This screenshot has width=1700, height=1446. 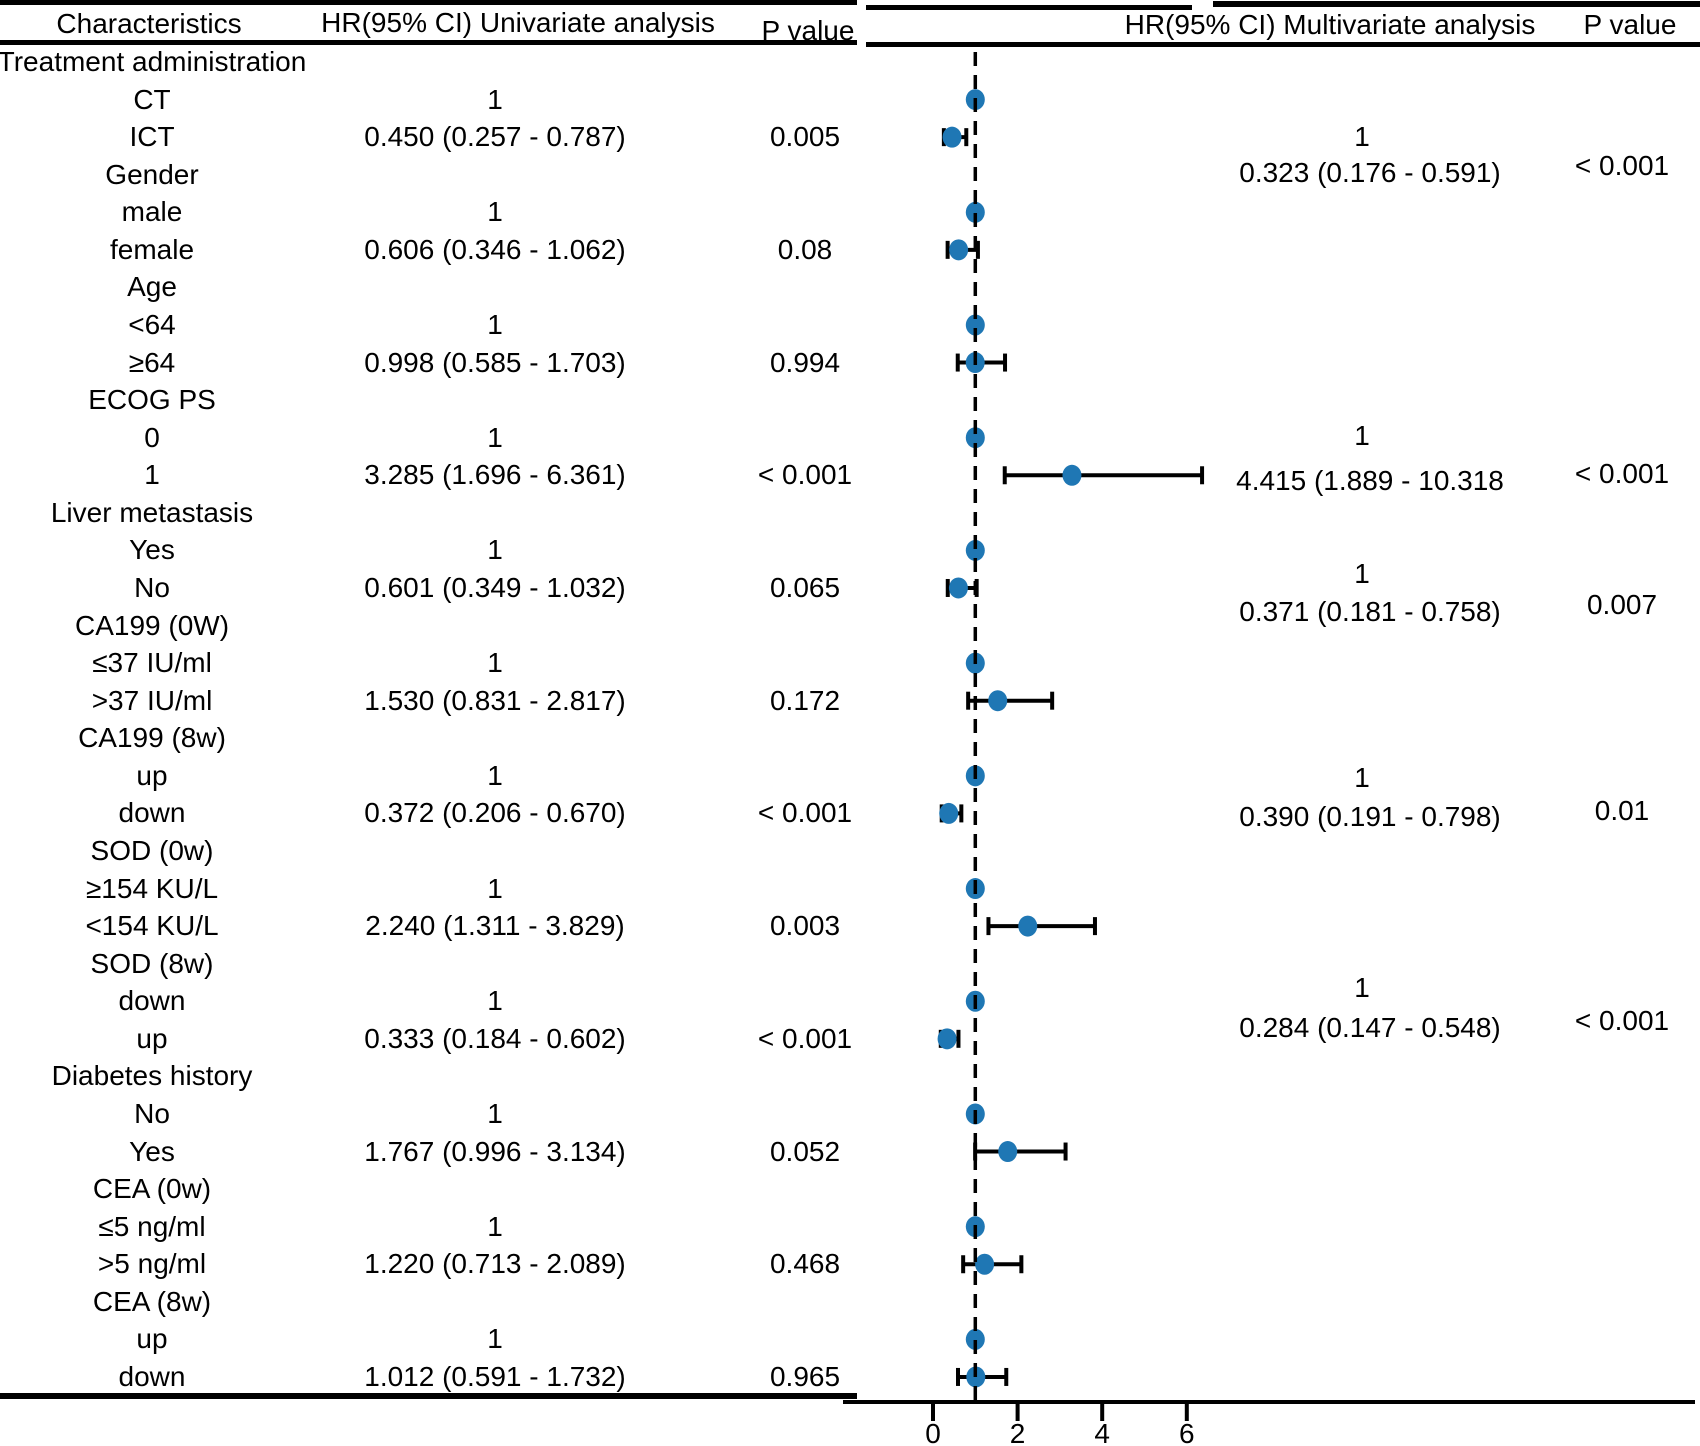 What do you see at coordinates (1370, 172) in the screenshot?
I see `multivariate-hr-value: 0.323 (0.176 - 0.591)` at bounding box center [1370, 172].